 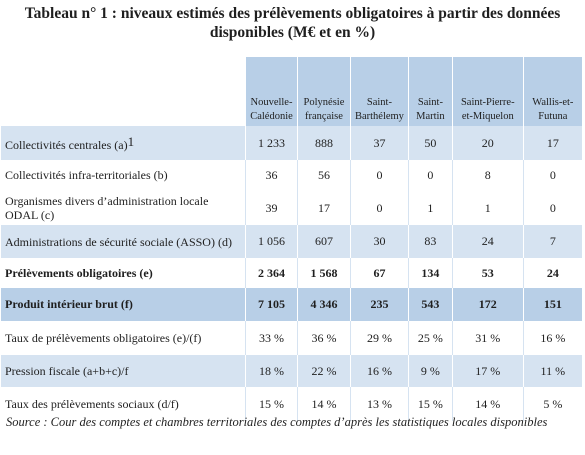 What do you see at coordinates (430, 371) in the screenshot?
I see `cell: 9 %` at bounding box center [430, 371].